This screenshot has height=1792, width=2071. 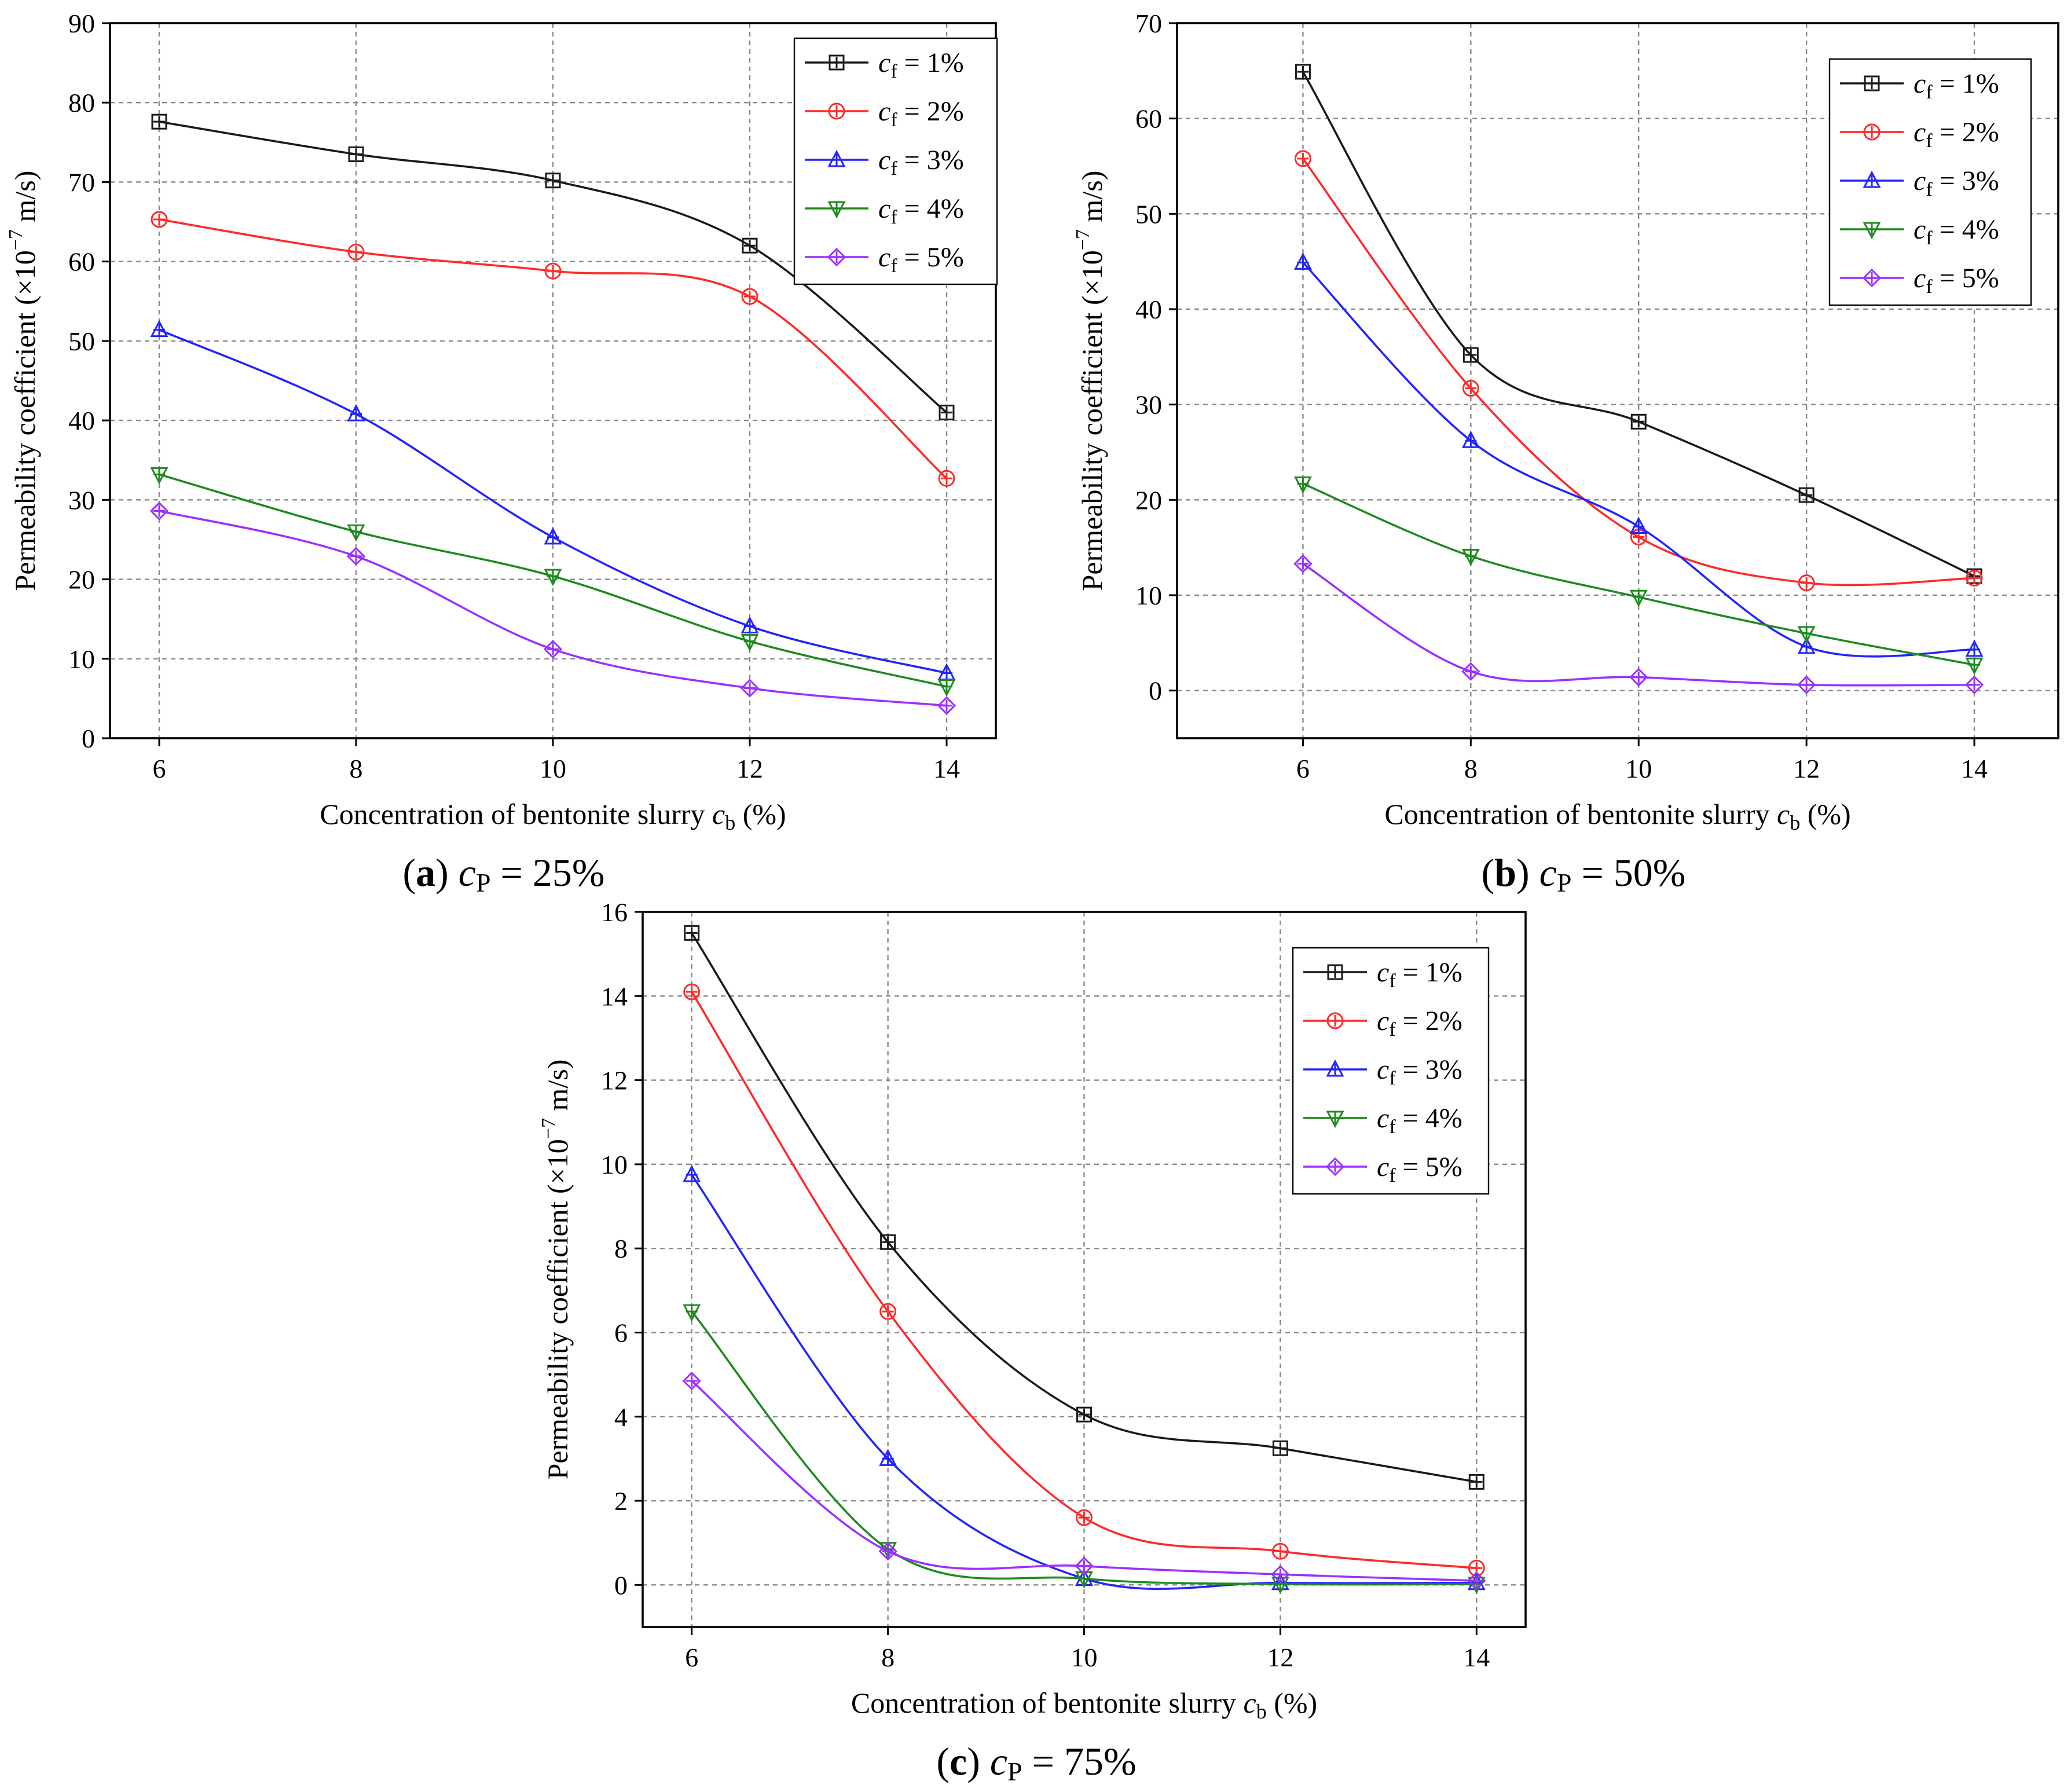 What do you see at coordinates (621, 1501) in the screenshot?
I see `y-tick-label: 2` at bounding box center [621, 1501].